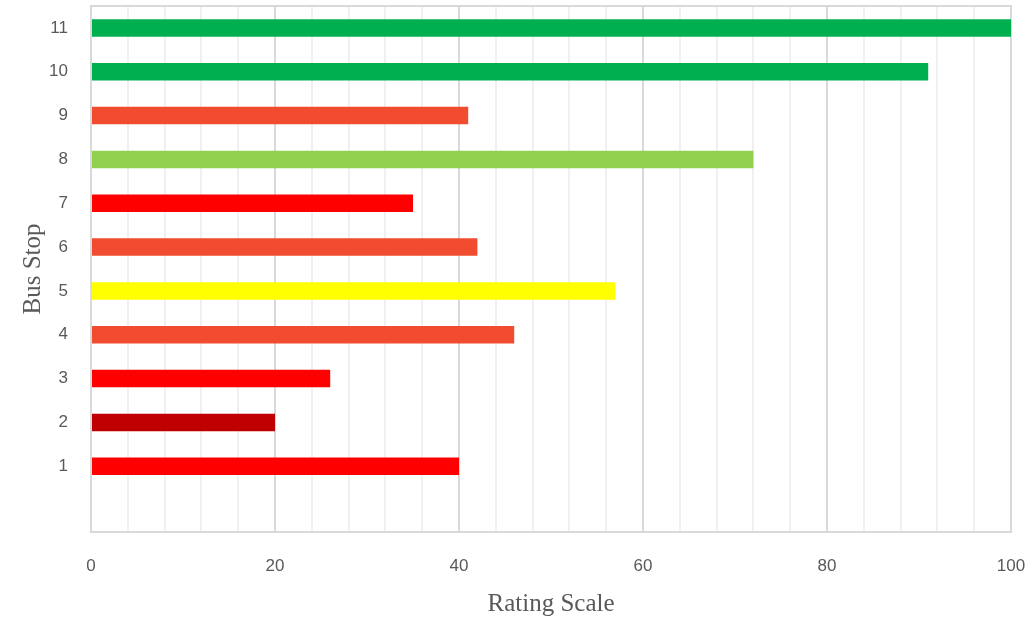  Describe the element at coordinates (63, 465) in the screenshot. I see `y-tick-label: 1` at that location.